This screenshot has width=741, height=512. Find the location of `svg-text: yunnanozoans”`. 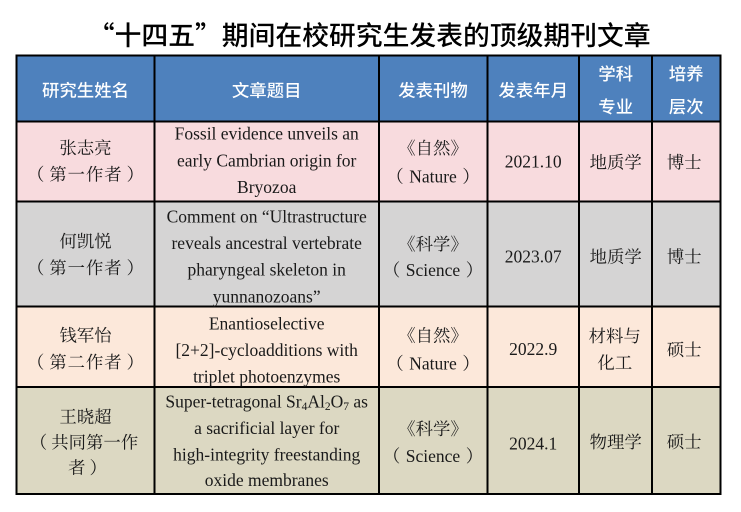

svg-text: yunnanozoans” is located at coordinates (267, 296).